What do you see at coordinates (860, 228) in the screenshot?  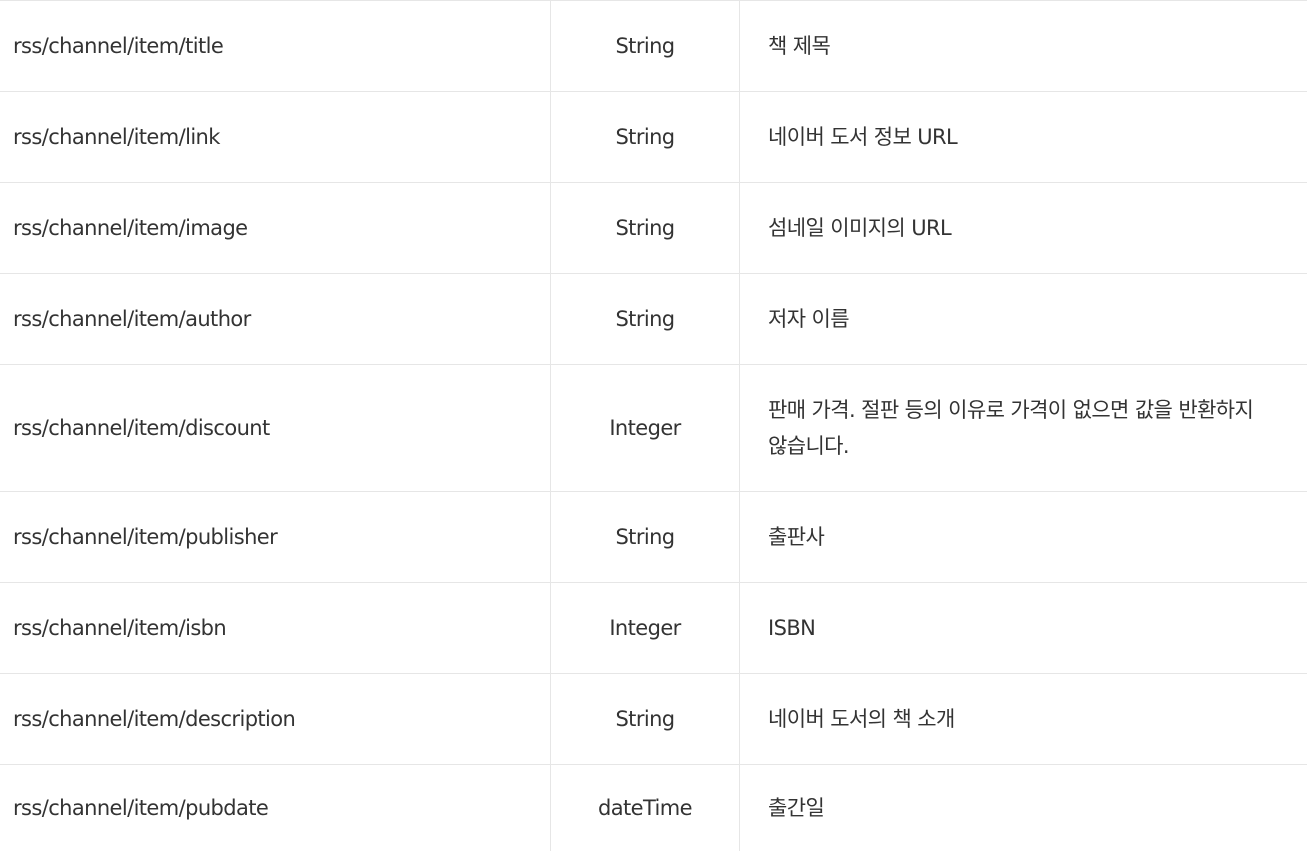 I see `field-description-cell: 섬네일 이미지의 URL` at bounding box center [860, 228].